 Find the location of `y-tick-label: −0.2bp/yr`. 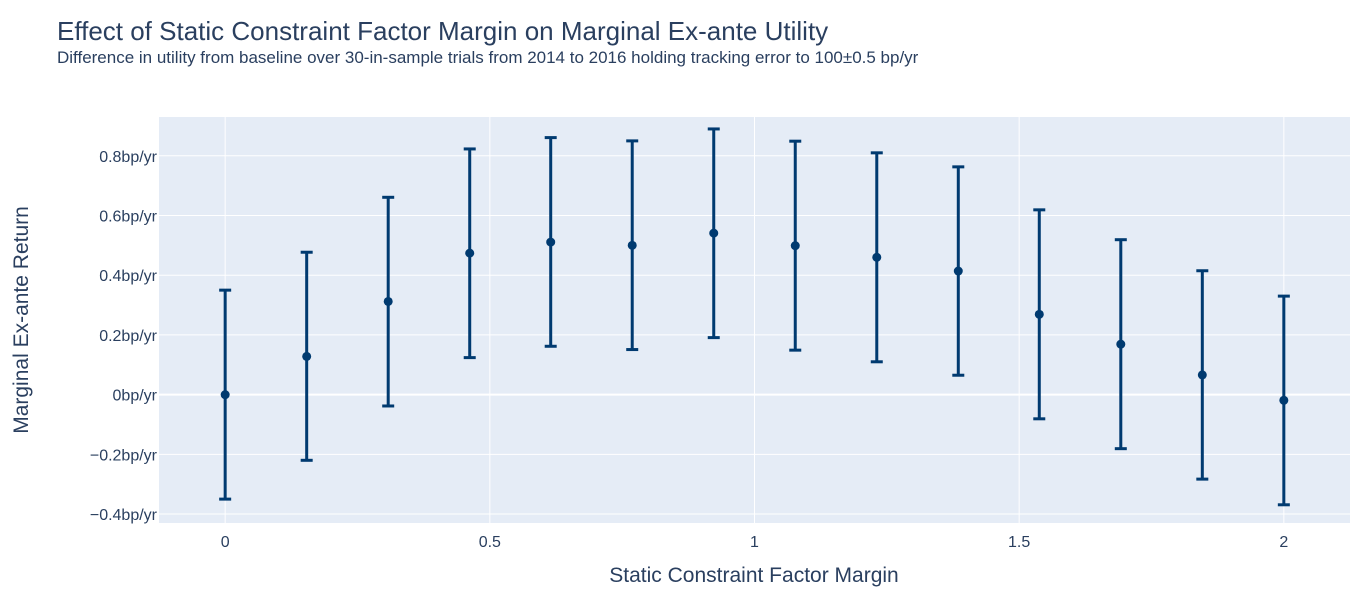

y-tick-label: −0.2bp/yr is located at coordinates (124, 455).